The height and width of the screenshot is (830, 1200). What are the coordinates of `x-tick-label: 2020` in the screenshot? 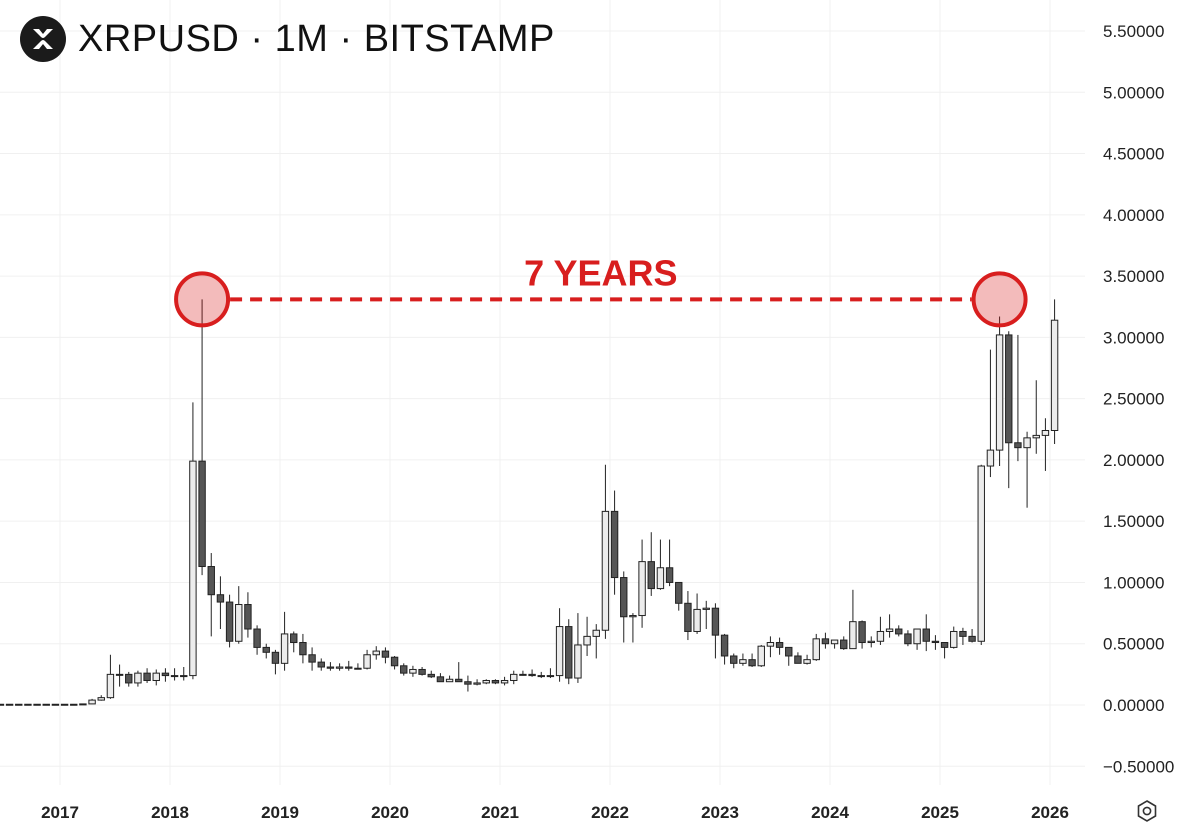 It's located at (390, 812).